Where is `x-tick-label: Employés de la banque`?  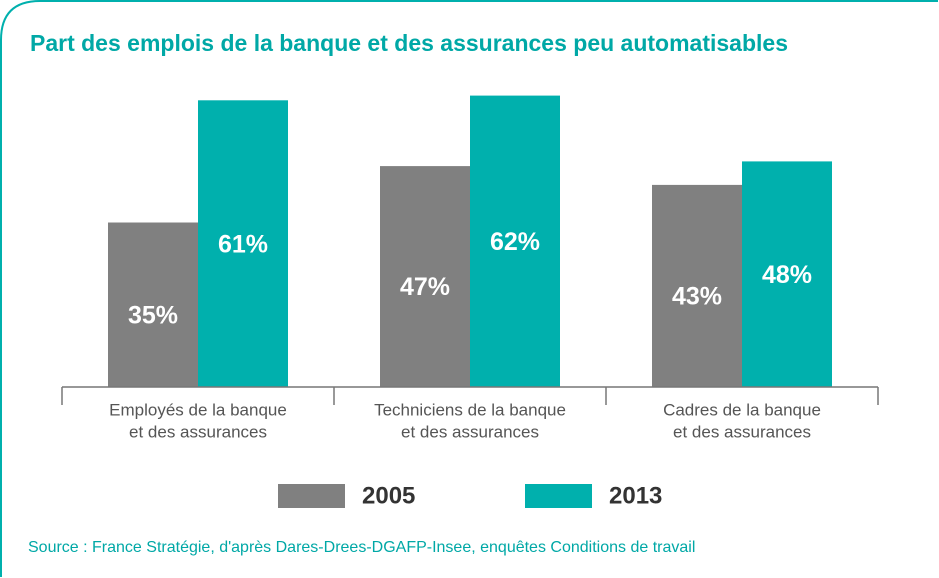 x-tick-label: Employés de la banque is located at coordinates (198, 409).